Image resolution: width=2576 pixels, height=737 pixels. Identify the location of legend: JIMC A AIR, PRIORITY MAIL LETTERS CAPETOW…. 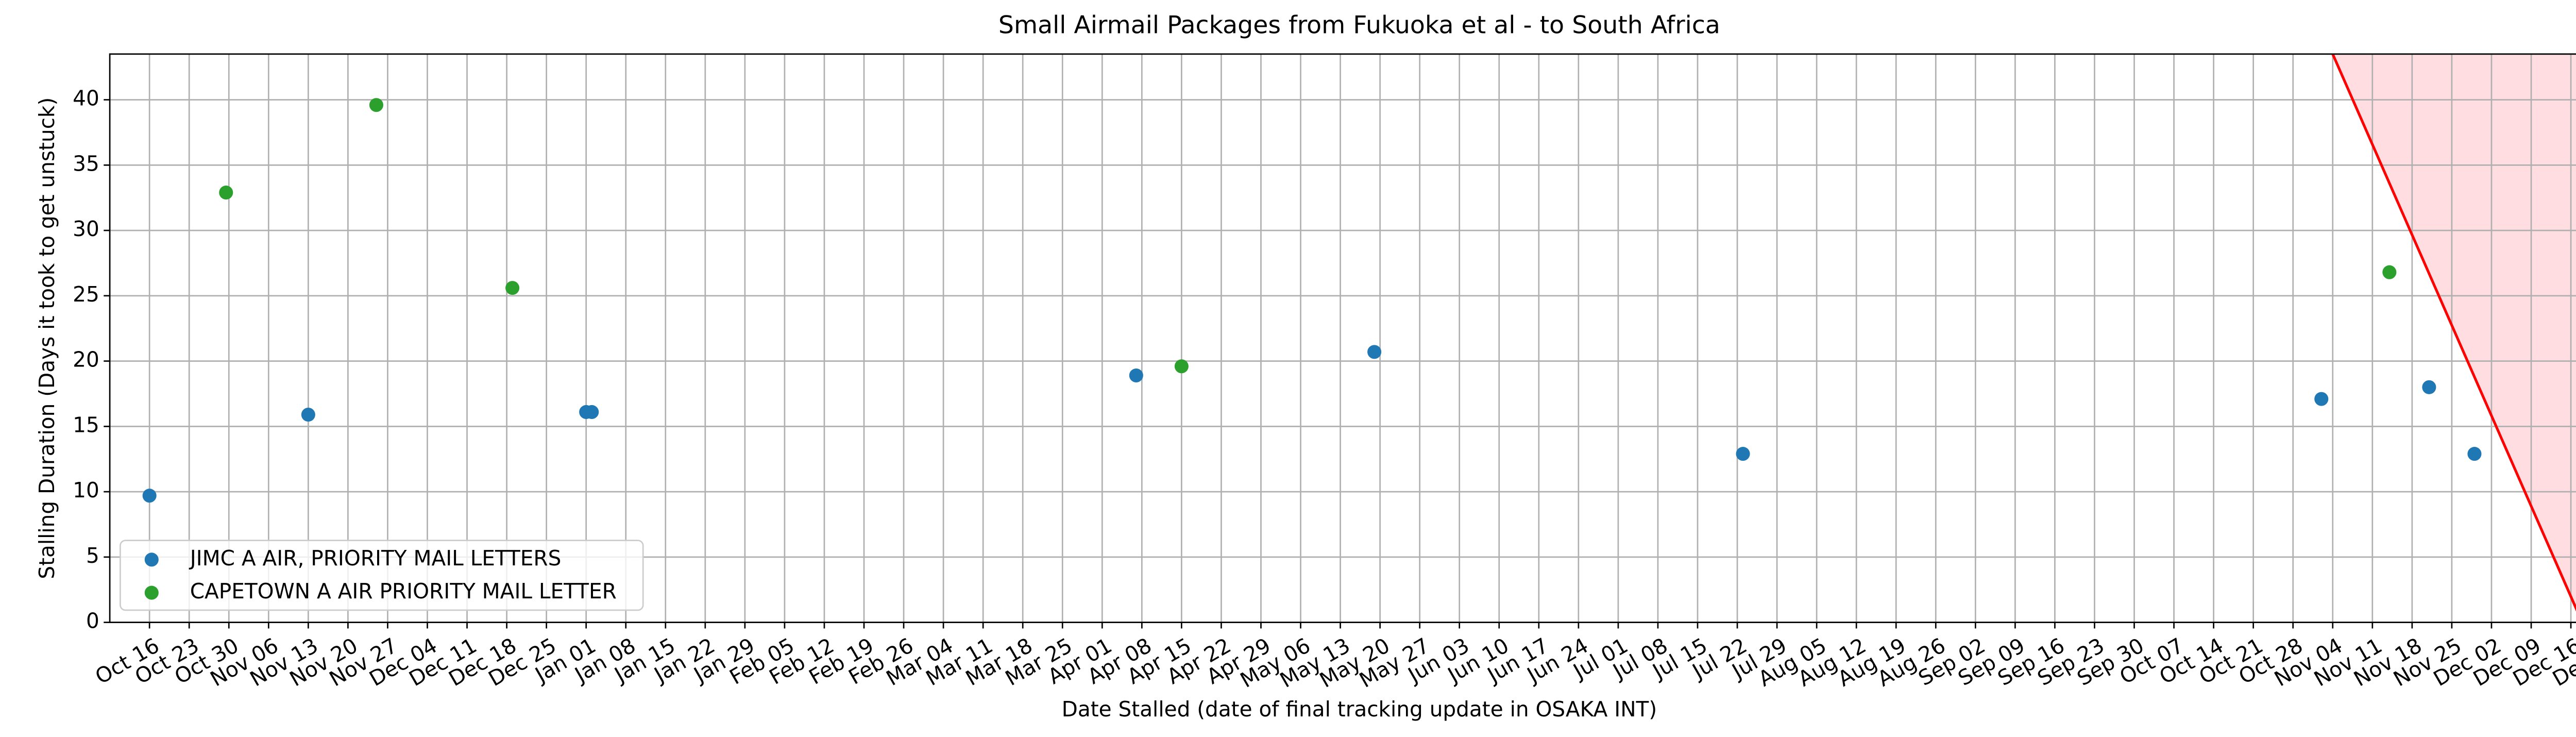
(382, 575).